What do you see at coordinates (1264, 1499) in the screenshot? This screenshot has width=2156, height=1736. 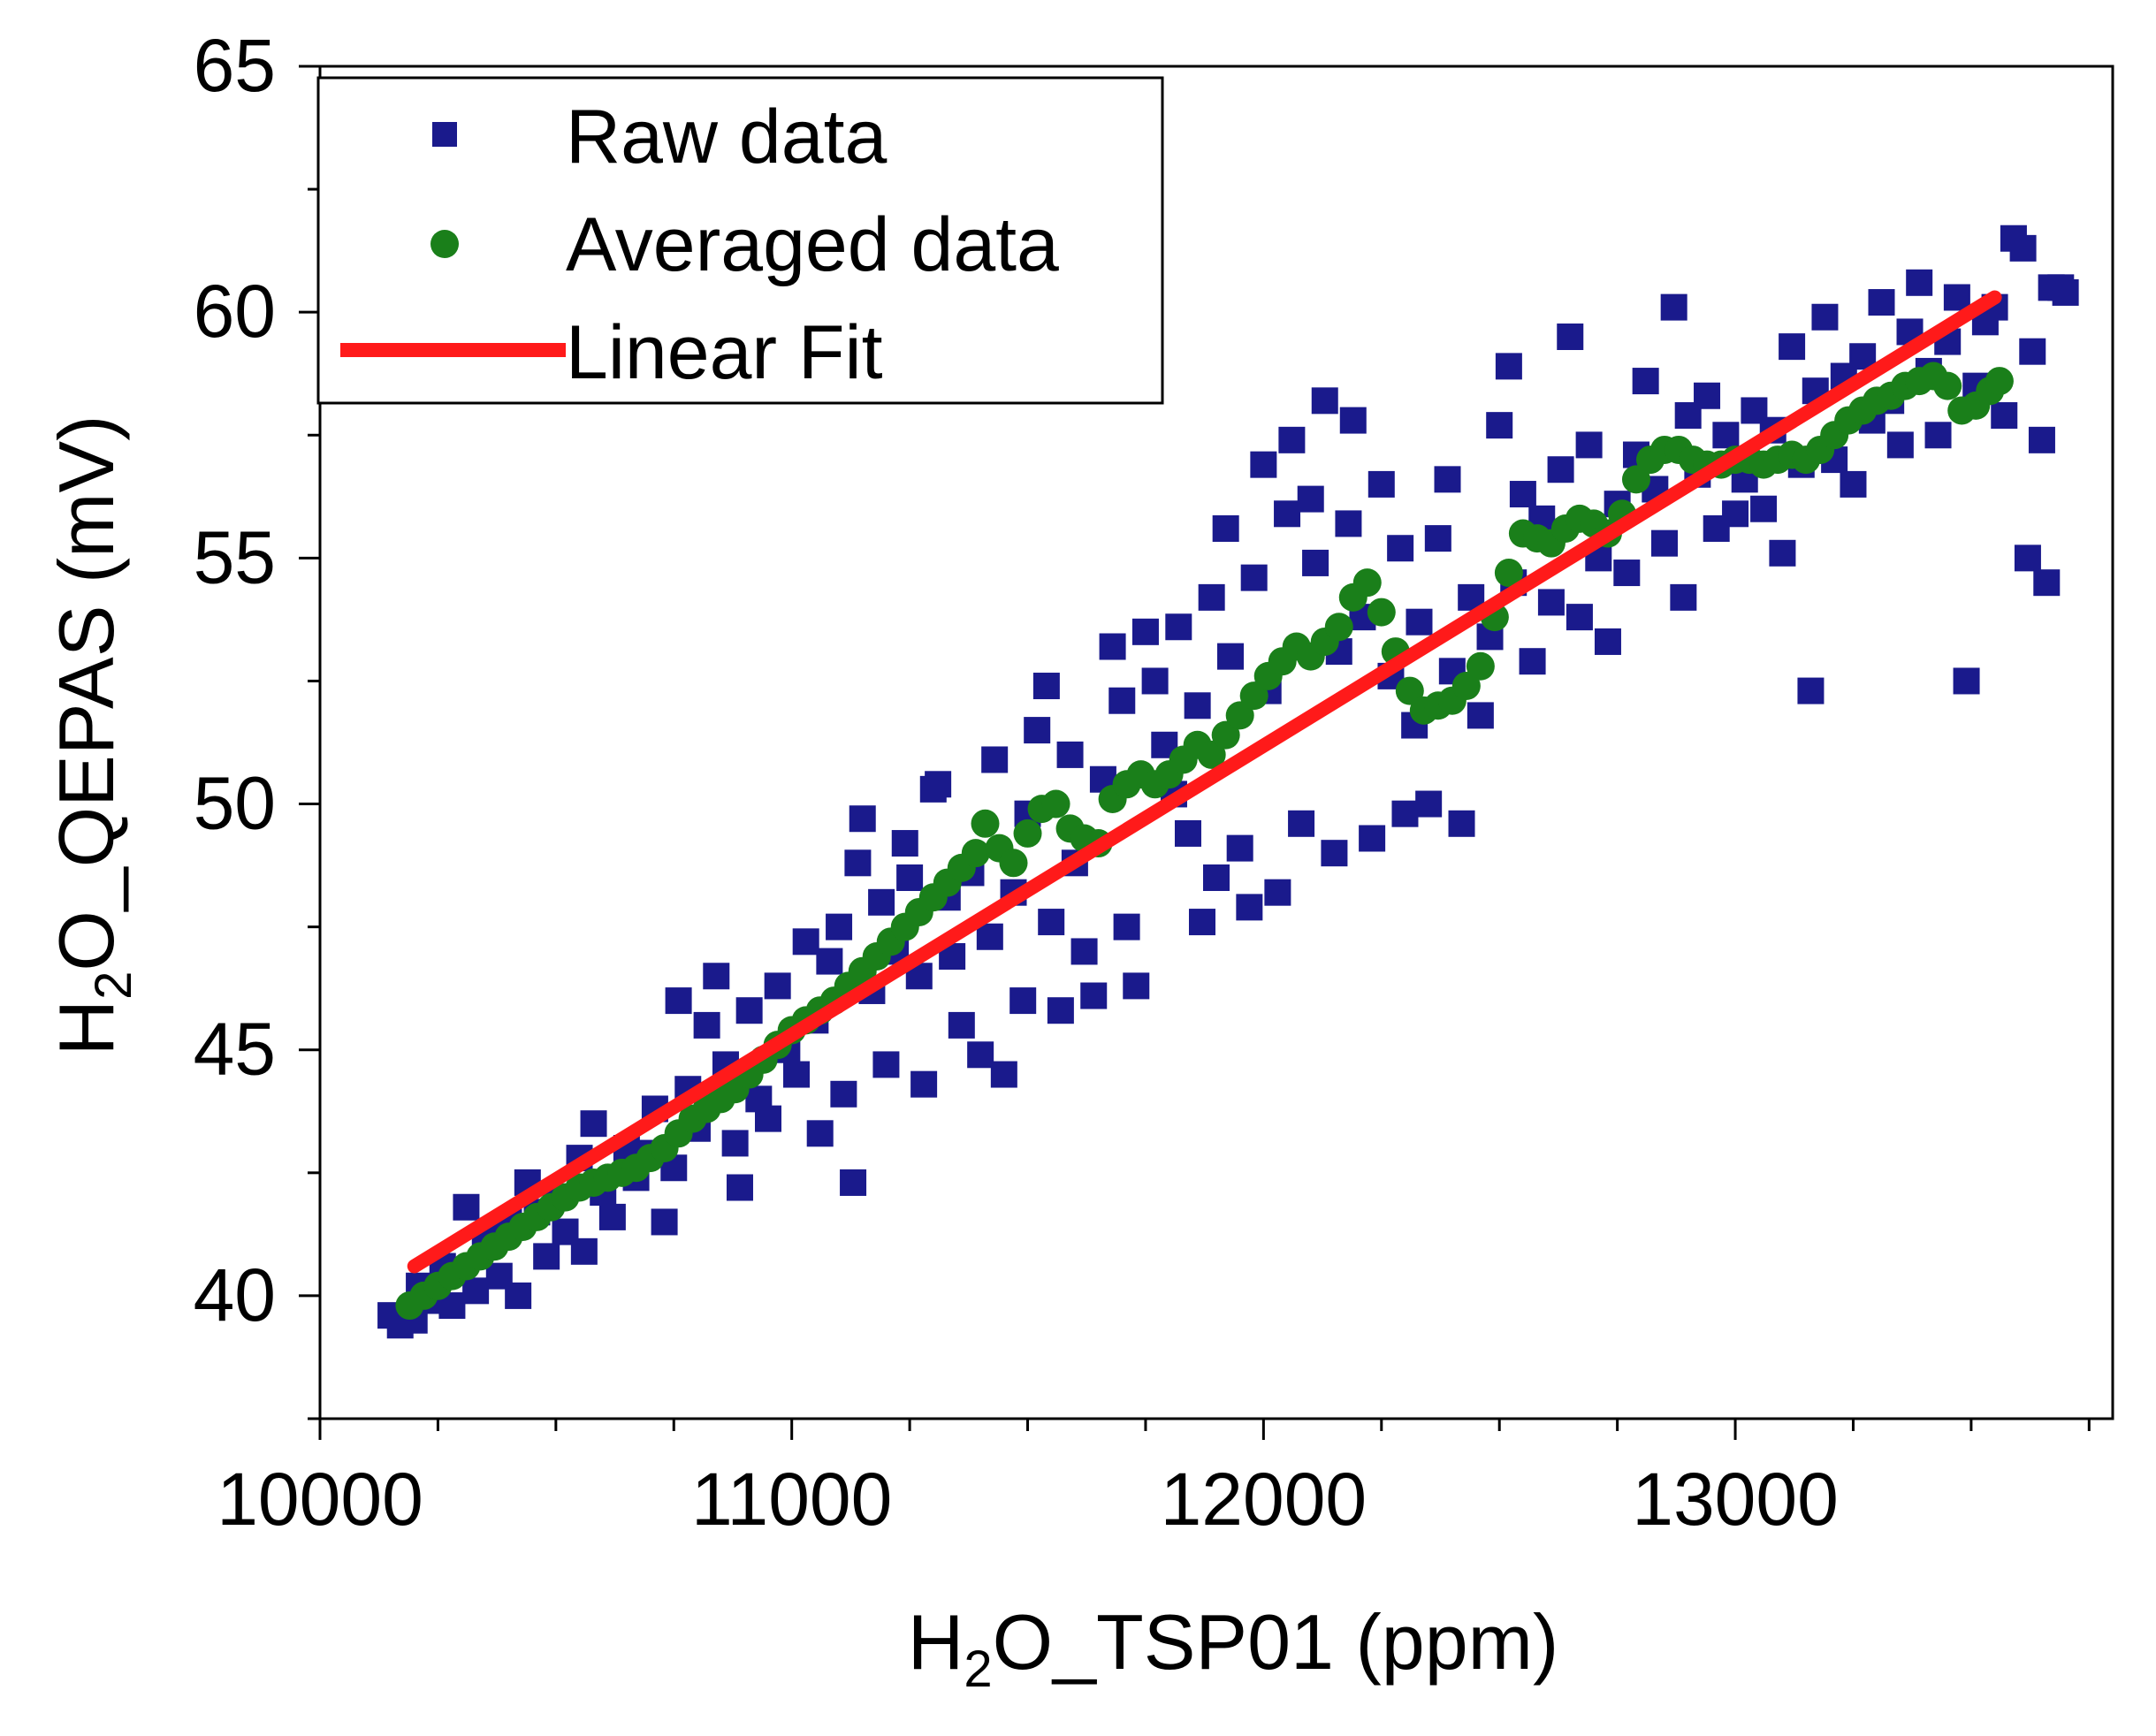 I see `x-tick-label: 12000` at bounding box center [1264, 1499].